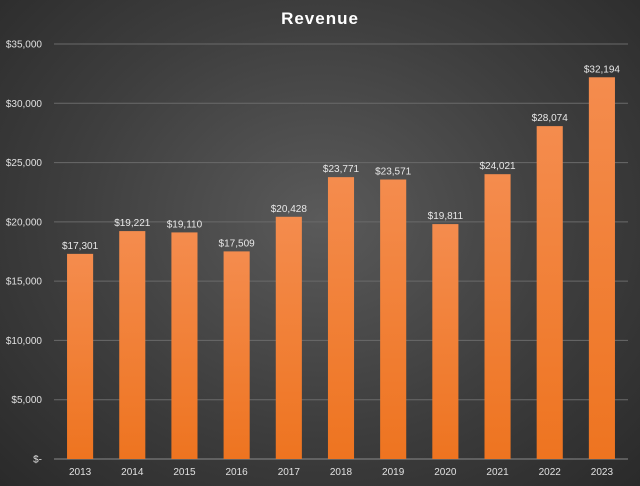  I want to click on x-tick-label-2019: 2019, so click(393, 472).